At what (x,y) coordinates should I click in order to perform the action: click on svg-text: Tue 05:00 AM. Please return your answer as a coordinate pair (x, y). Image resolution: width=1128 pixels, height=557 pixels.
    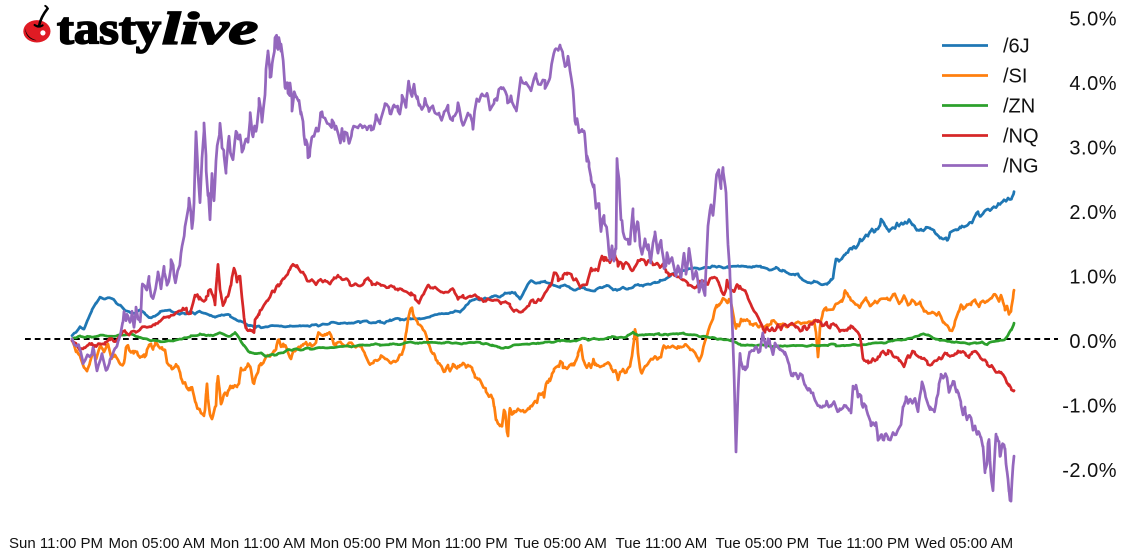
    Looking at the image, I should click on (560, 543).